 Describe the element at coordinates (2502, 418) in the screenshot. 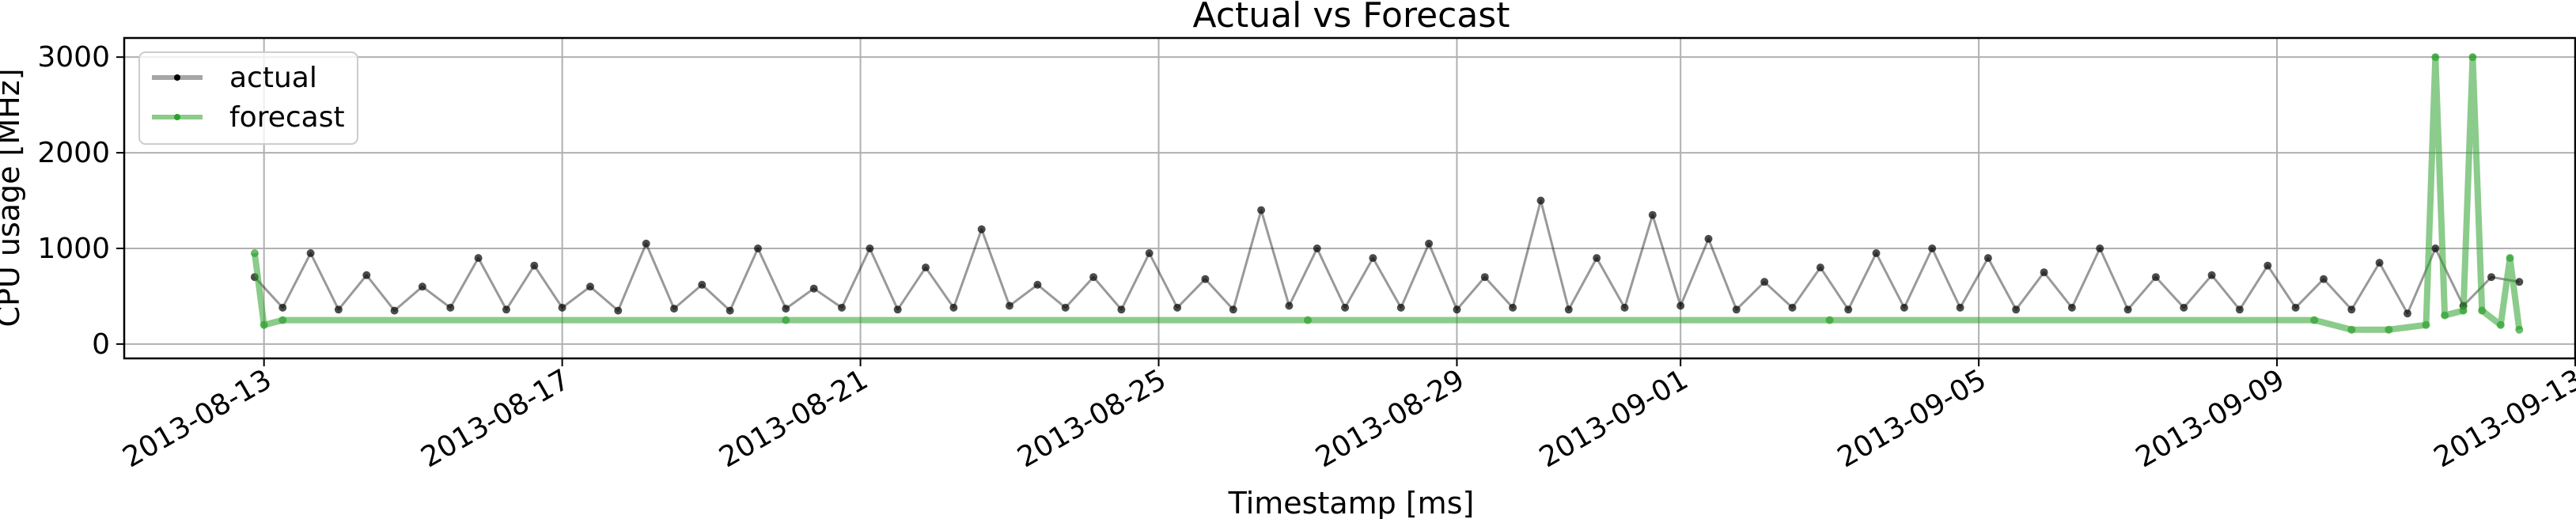

I see `x-tick-label: 2013-09-13` at that location.